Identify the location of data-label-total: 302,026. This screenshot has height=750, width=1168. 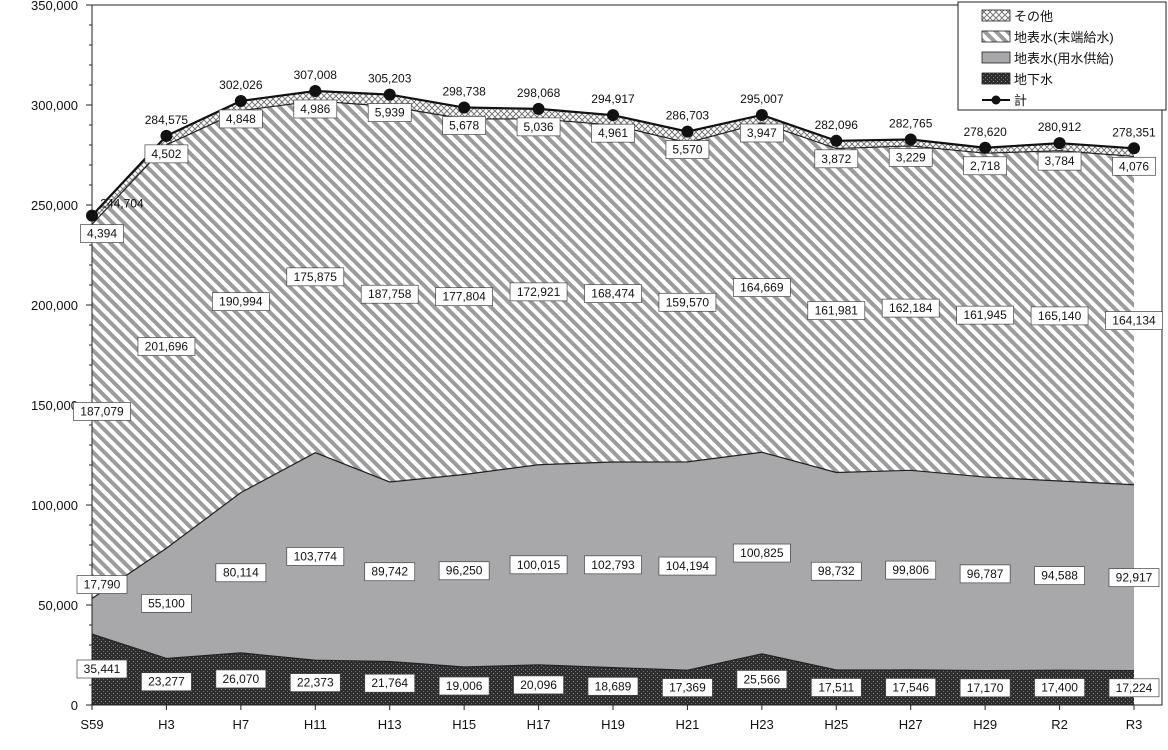
(241, 85).